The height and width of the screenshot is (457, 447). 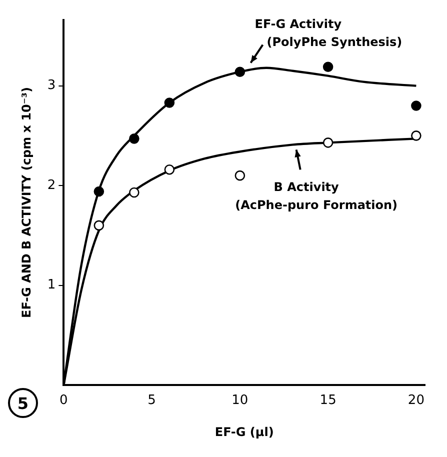 I want to click on x-tick-label: 5, so click(x=152, y=400).